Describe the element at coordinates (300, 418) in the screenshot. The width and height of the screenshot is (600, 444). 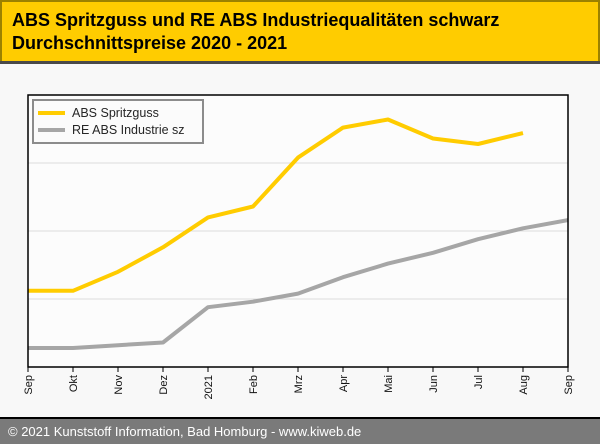
I see `footer-separator` at that location.